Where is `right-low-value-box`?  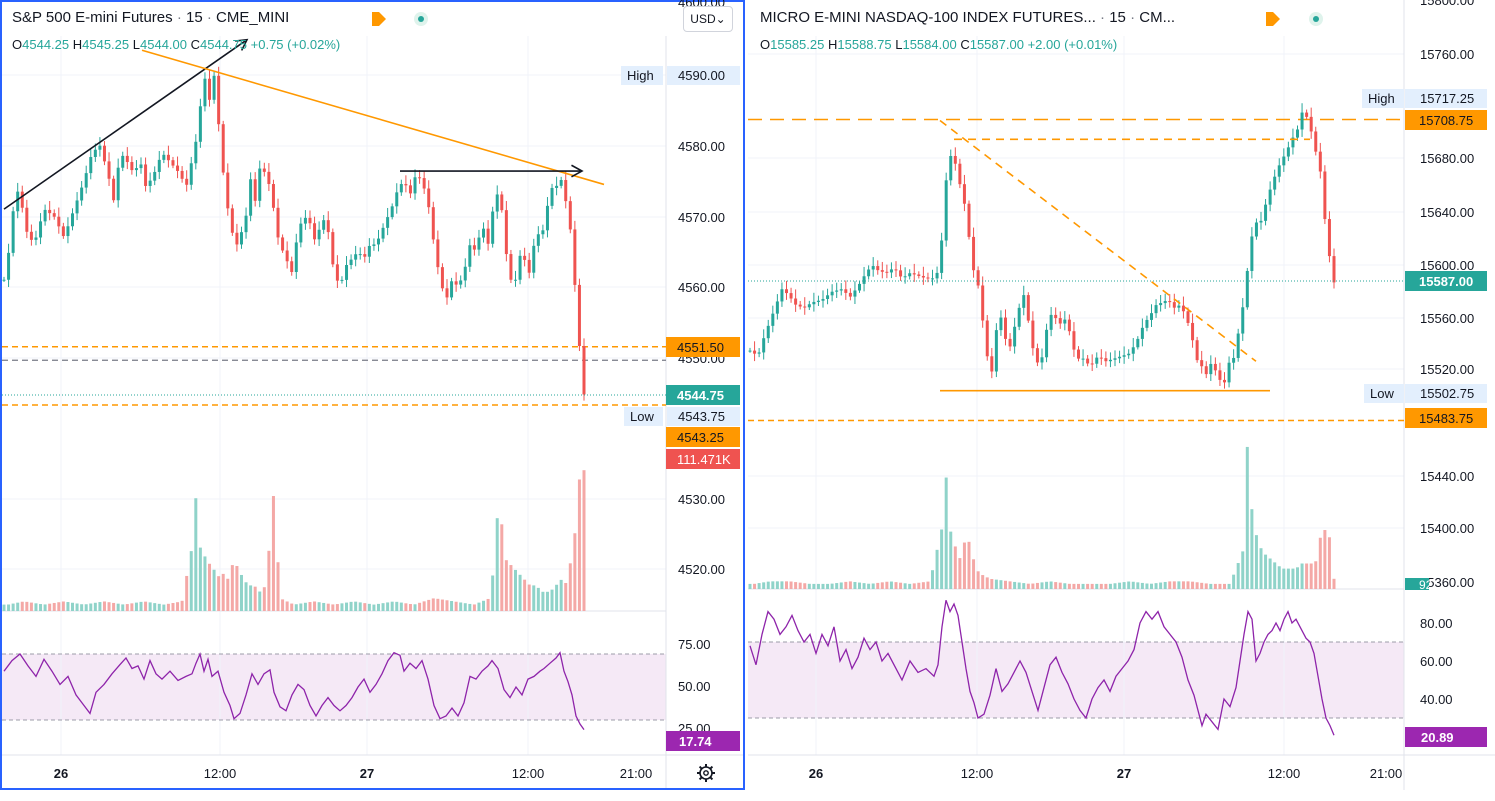
right-low-value-box is located at coordinates (1446, 393).